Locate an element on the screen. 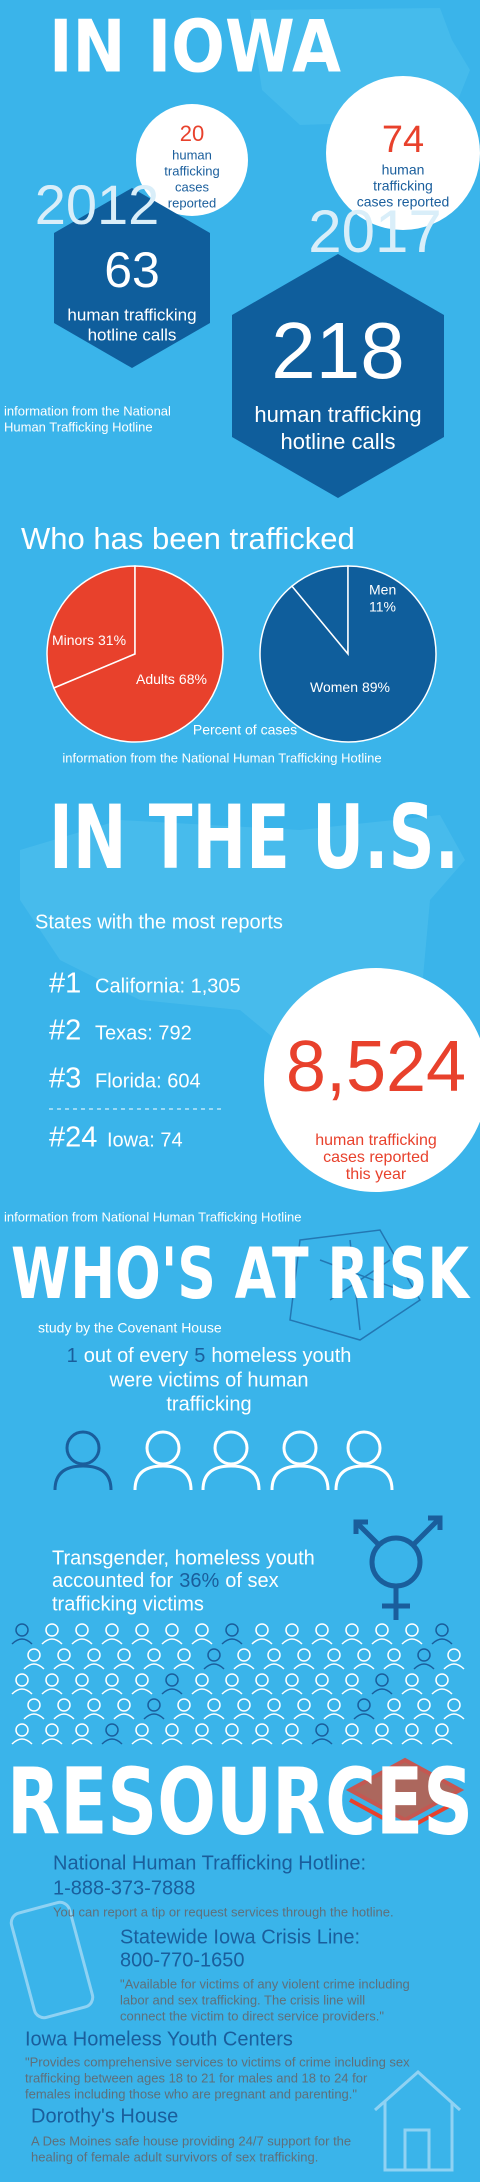 This screenshot has width=480, height=2182. pie-label: Minors 31% is located at coordinates (89, 640).